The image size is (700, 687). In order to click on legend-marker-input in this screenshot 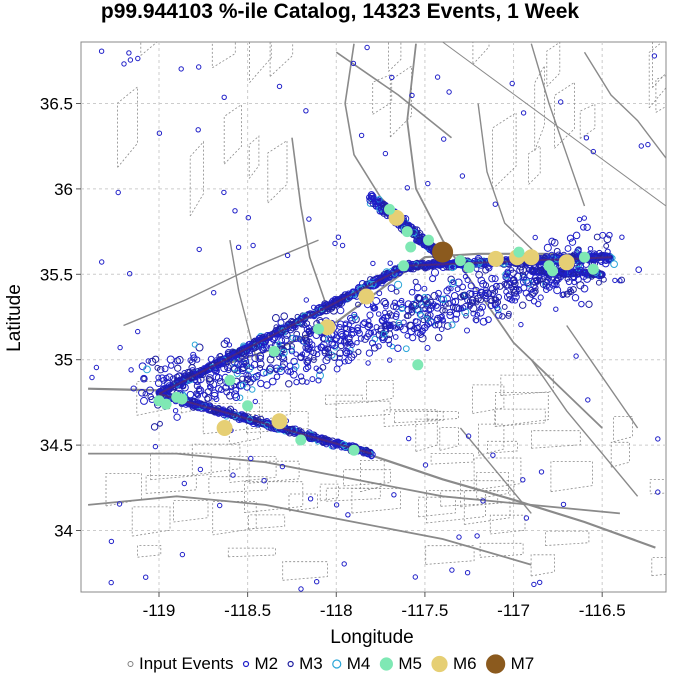, I will do `click(130, 664)`.